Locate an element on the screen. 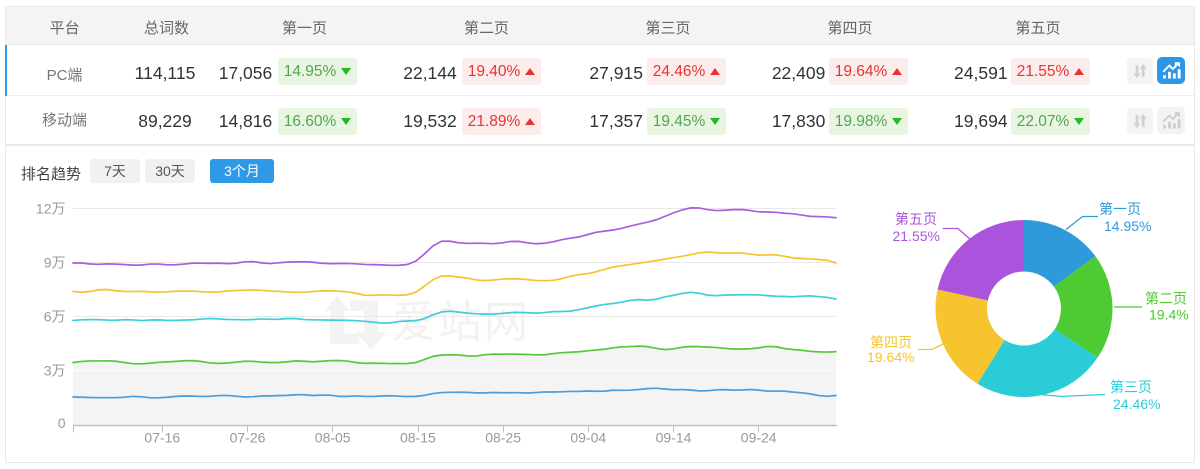 The height and width of the screenshot is (469, 1200). svg-text: 14.95% is located at coordinates (1127, 226).